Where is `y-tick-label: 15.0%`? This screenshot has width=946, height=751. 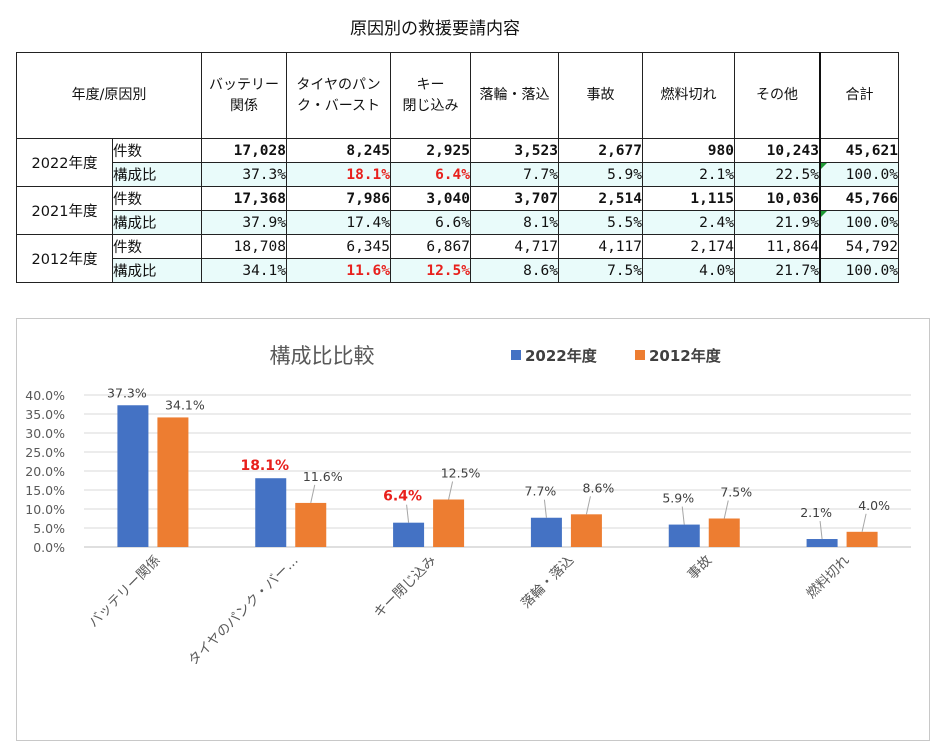
y-tick-label: 15.0% is located at coordinates (45, 490).